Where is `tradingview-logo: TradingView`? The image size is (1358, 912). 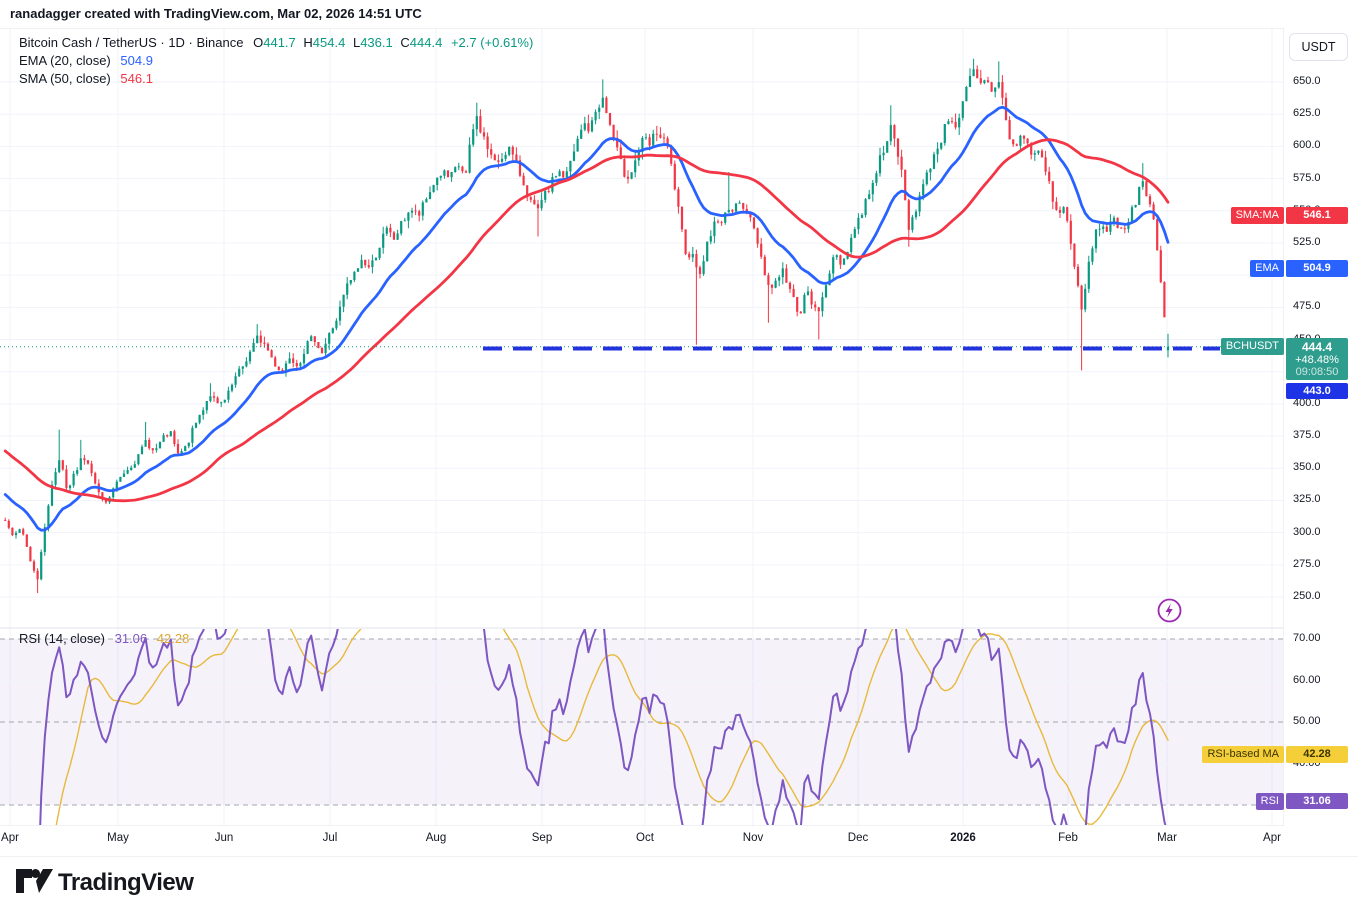 tradingview-logo: TradingView is located at coordinates (129, 882).